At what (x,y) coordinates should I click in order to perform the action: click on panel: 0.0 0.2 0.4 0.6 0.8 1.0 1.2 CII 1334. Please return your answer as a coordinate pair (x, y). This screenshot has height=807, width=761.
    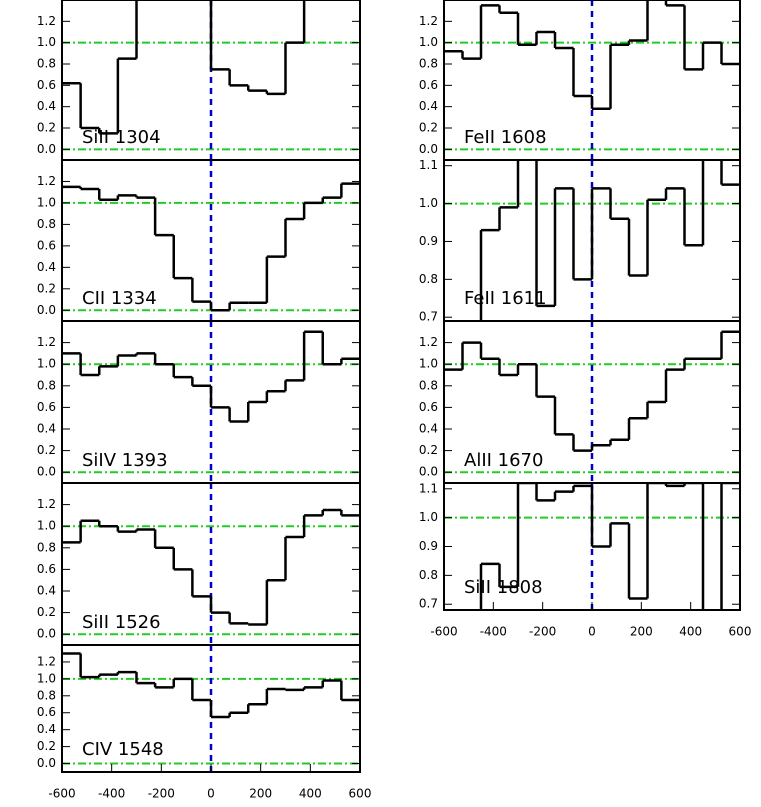
    Looking at the image, I should click on (199, 240).